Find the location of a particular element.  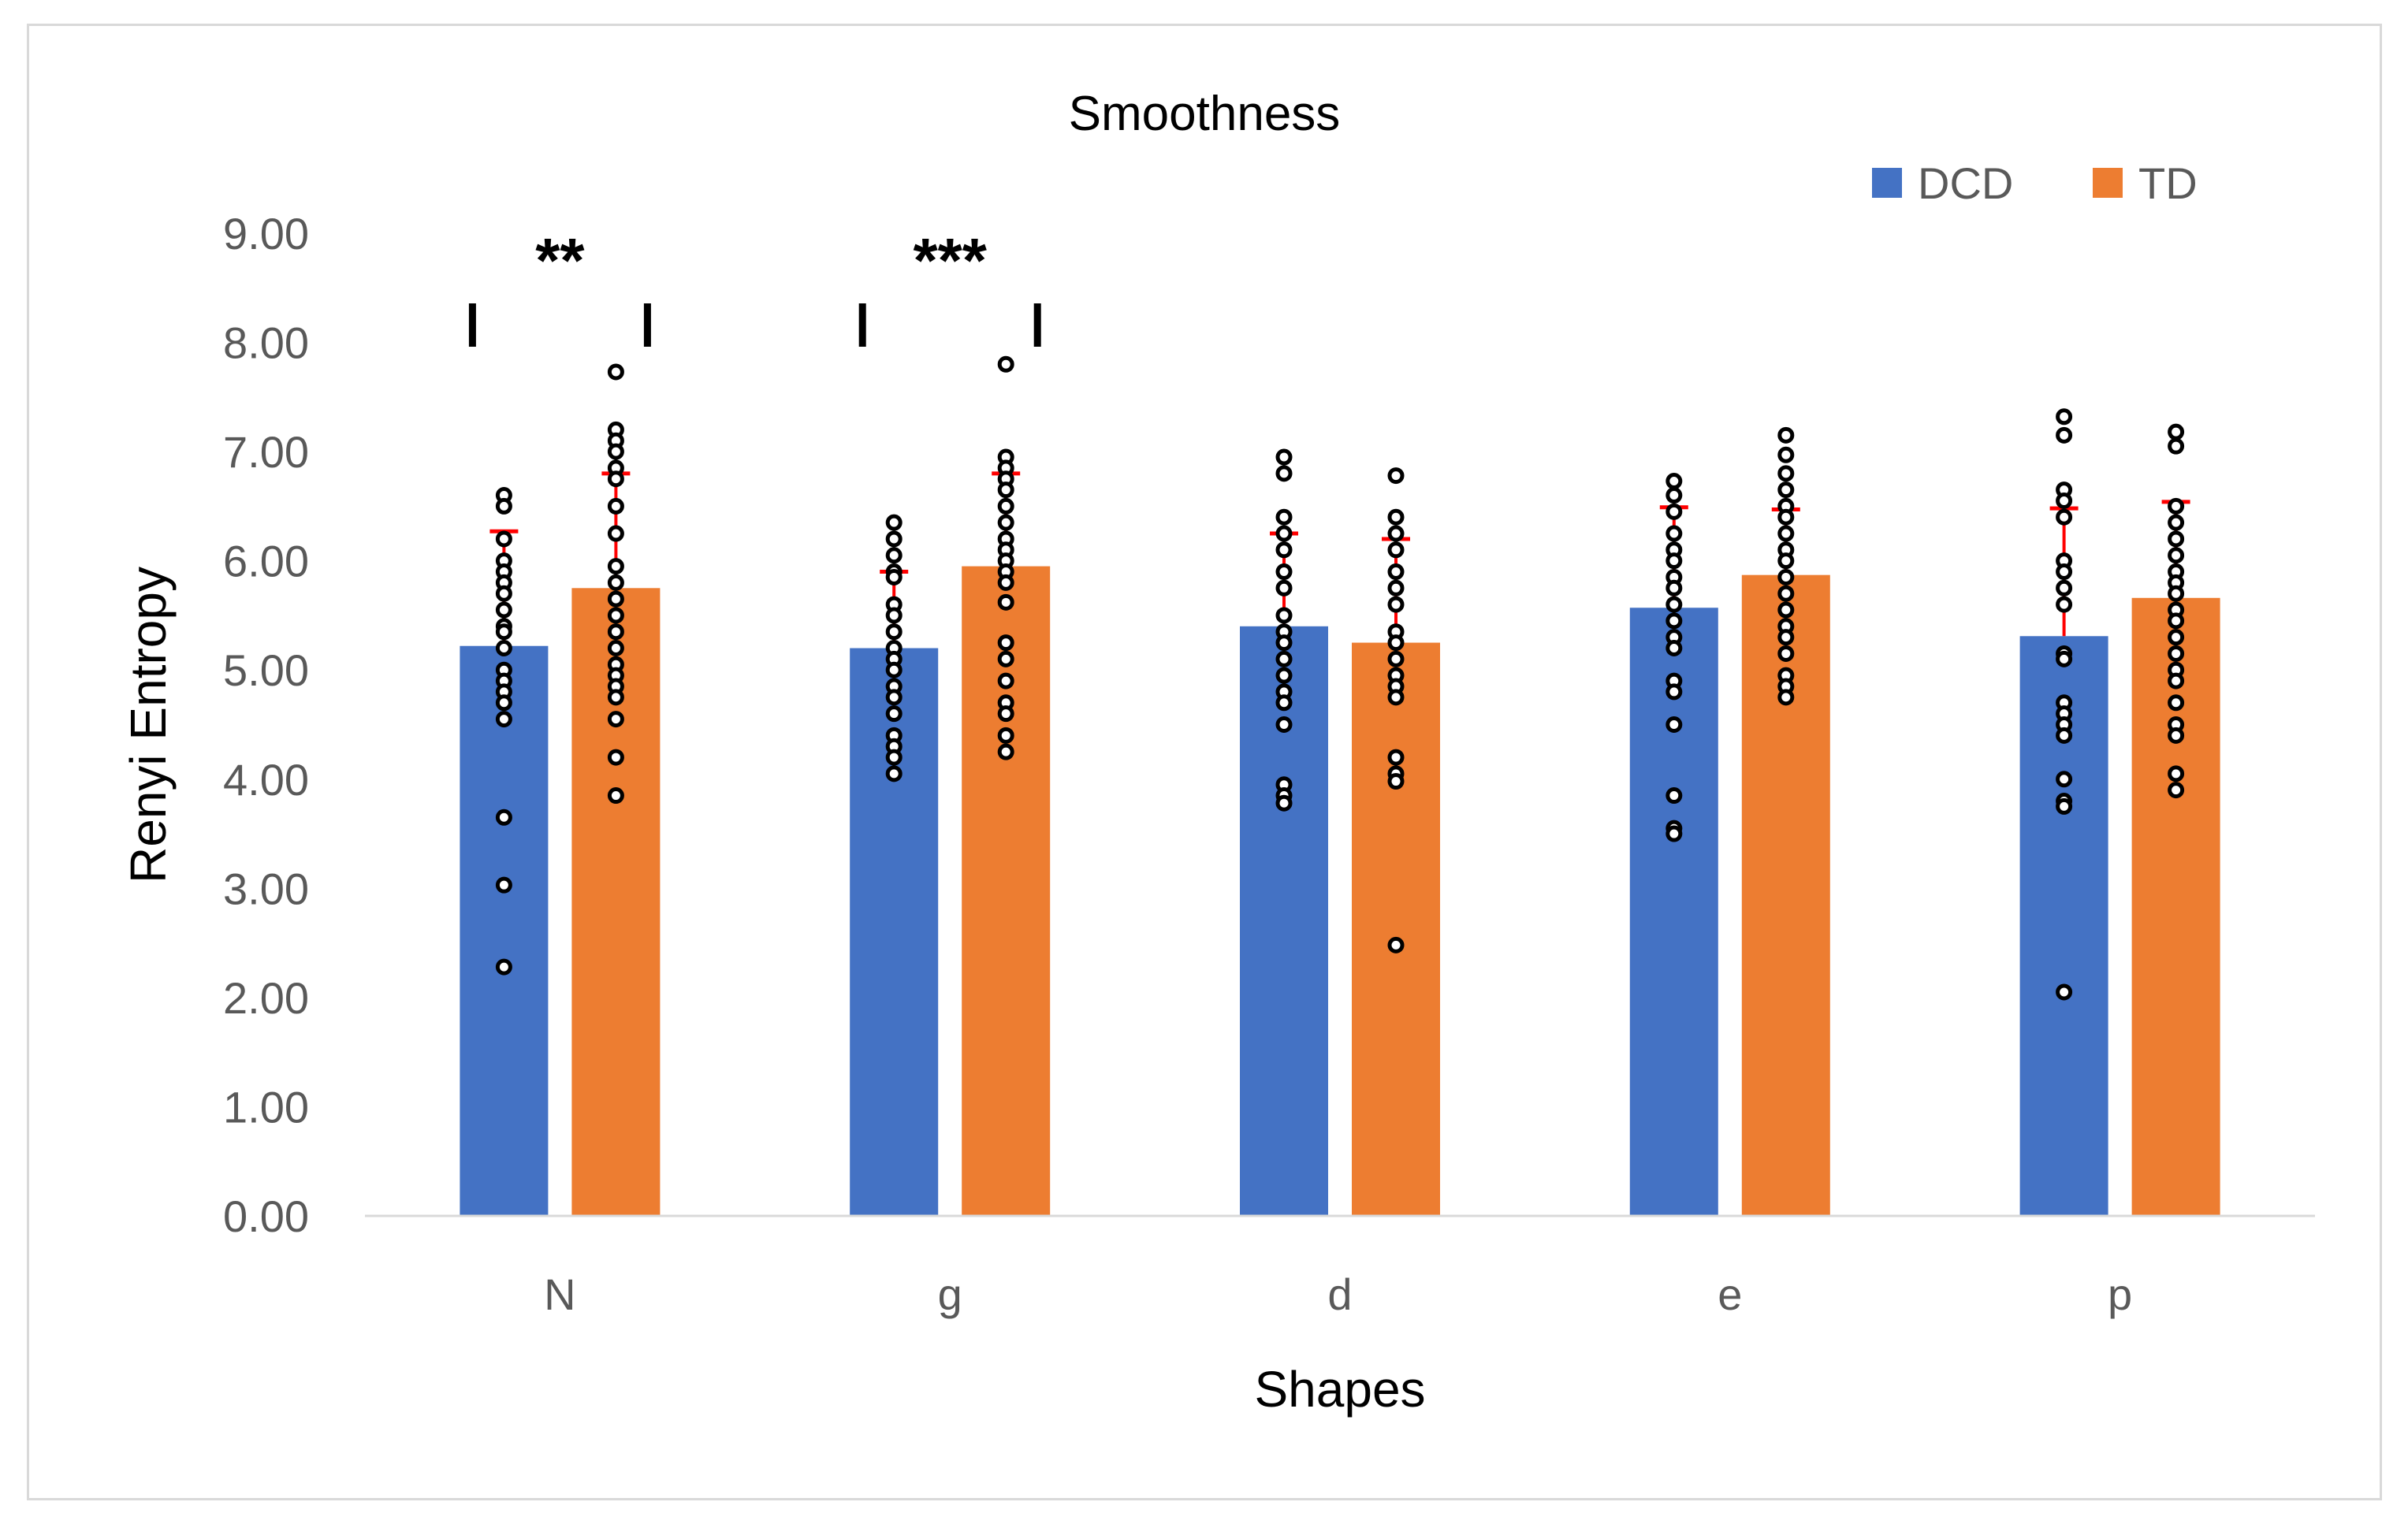

y-tick-label: 5.00 is located at coordinates (266, 670).